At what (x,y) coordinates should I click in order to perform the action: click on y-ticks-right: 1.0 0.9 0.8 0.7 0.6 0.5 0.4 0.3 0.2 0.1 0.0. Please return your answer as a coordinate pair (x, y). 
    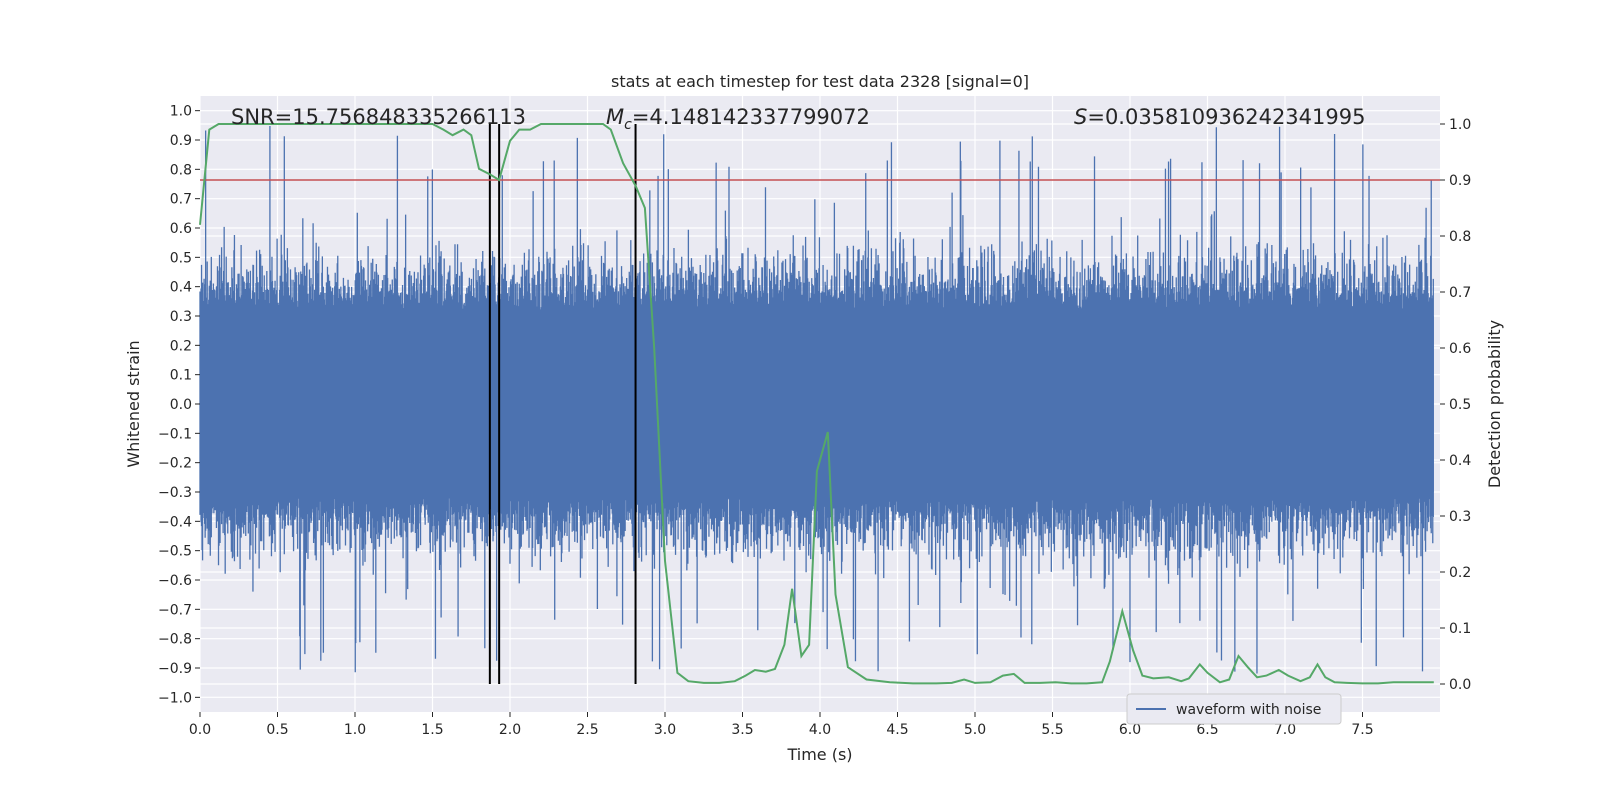
    Looking at the image, I should click on (1455, 405).